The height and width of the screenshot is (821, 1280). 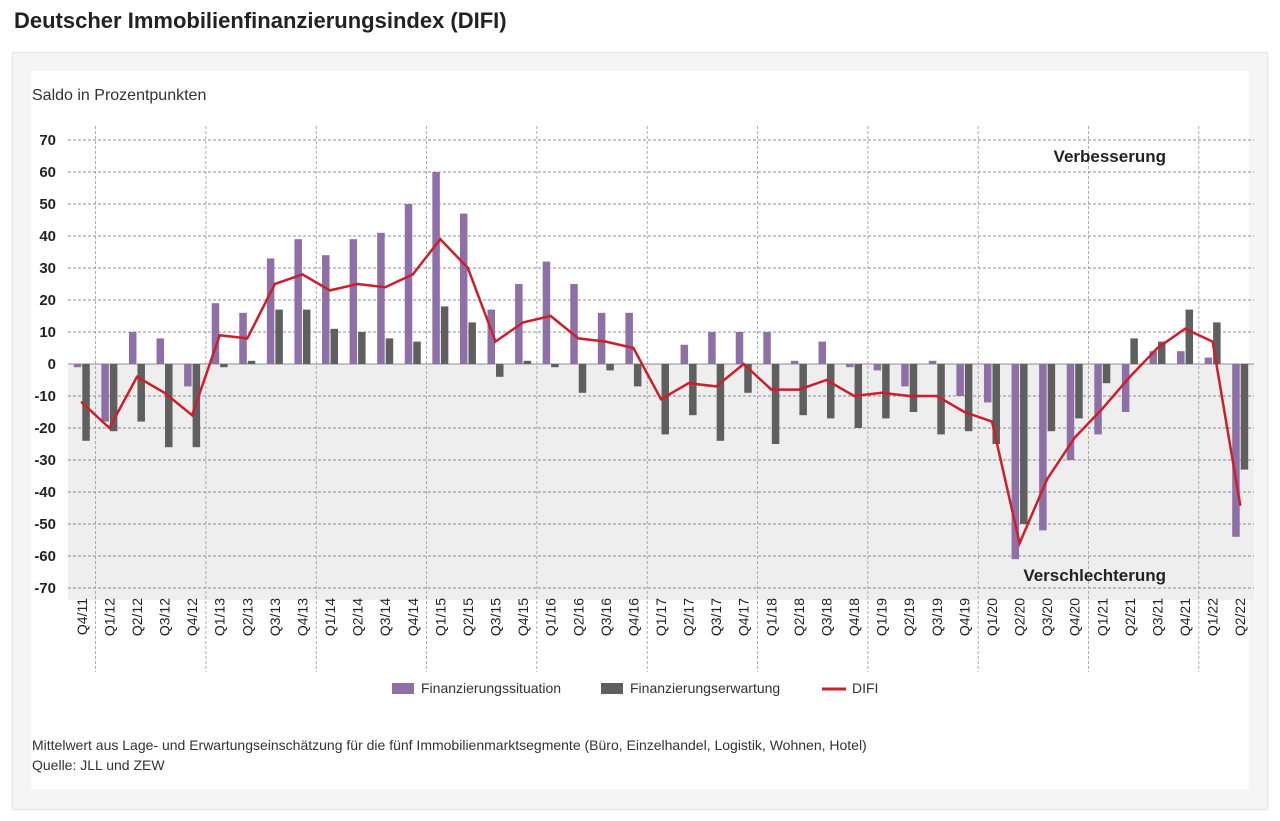 What do you see at coordinates (705, 688) in the screenshot?
I see `legend-label-finanzierungserwartung: Finanzierungserwartung` at bounding box center [705, 688].